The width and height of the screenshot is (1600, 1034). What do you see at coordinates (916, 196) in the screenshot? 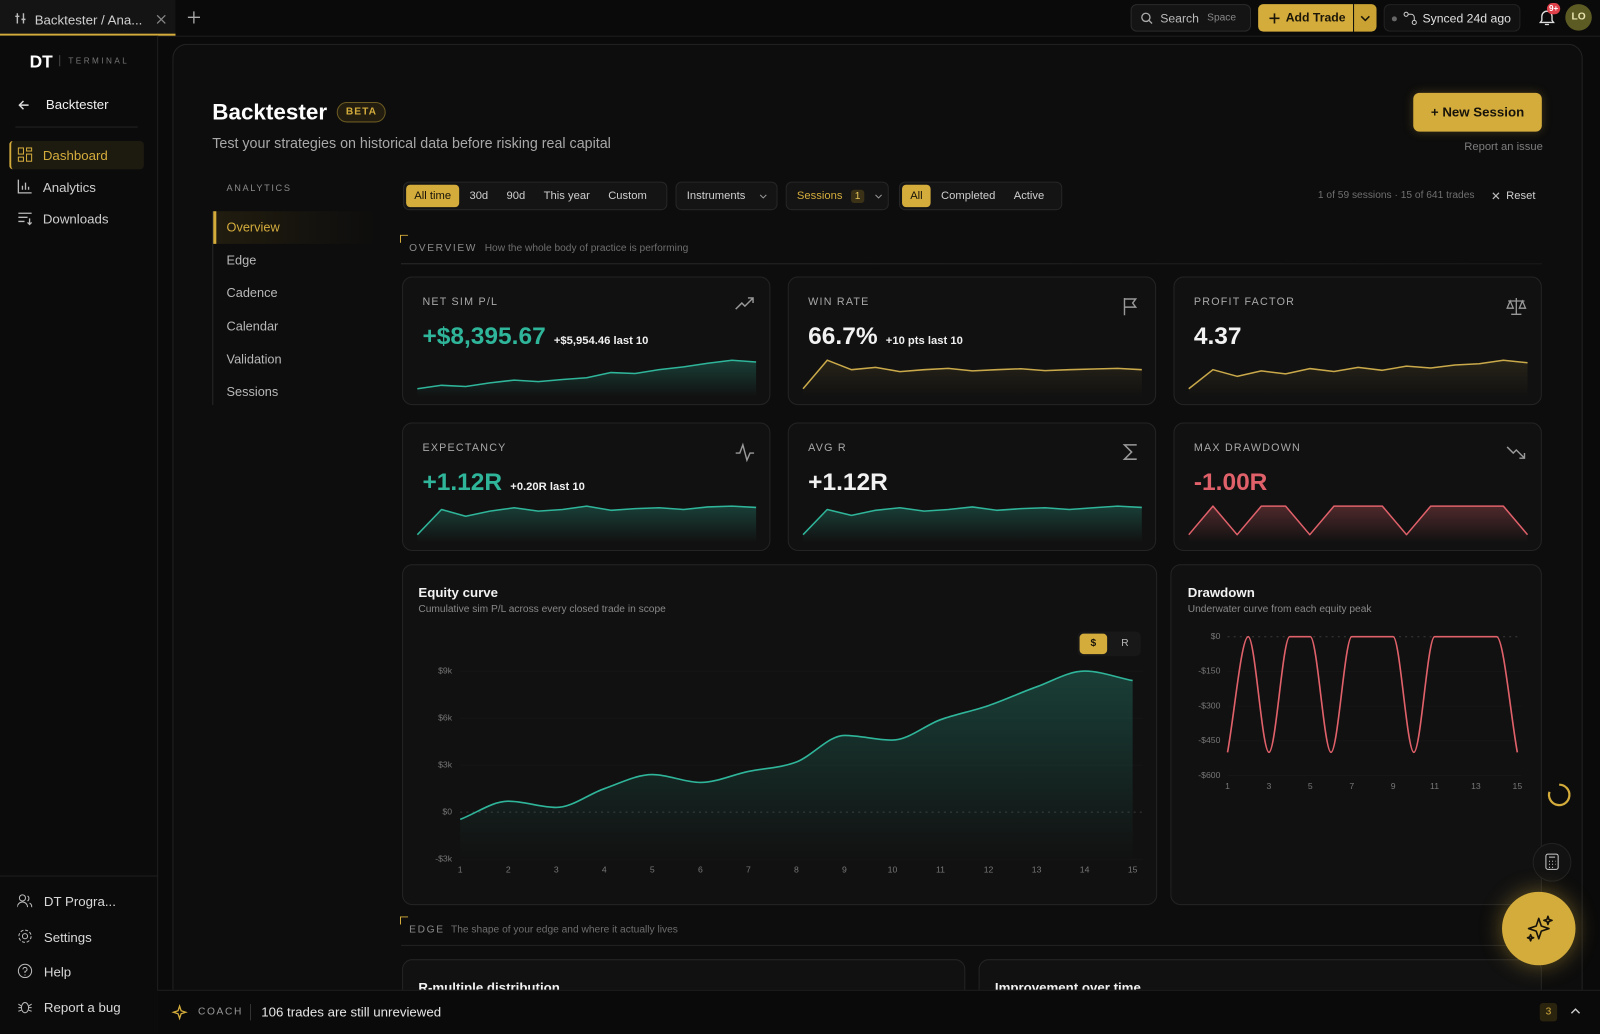
I see `filter-chip: All` at bounding box center [916, 196].